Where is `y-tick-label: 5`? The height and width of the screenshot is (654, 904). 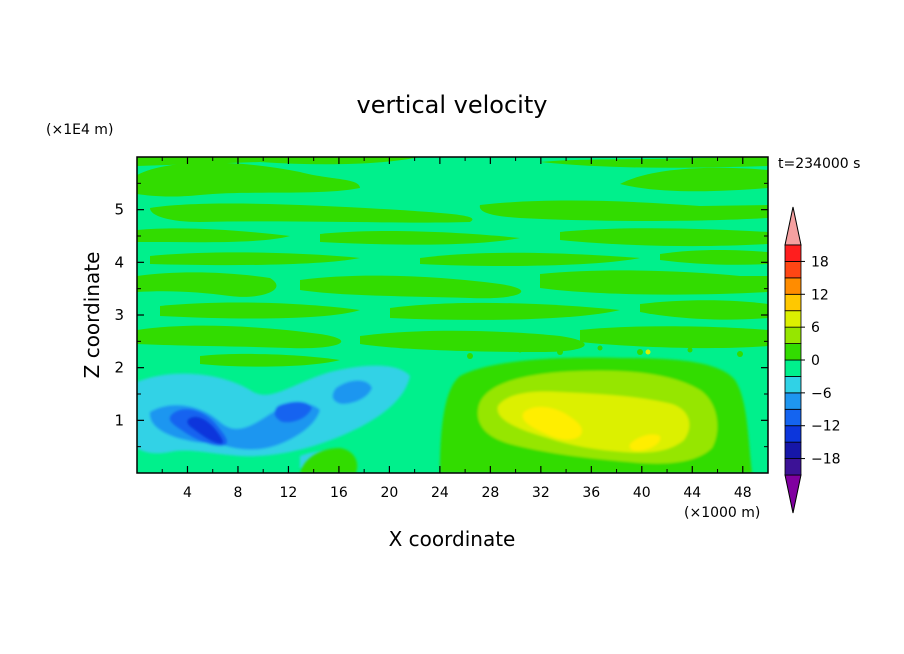 y-tick-label: 5 is located at coordinates (119, 210).